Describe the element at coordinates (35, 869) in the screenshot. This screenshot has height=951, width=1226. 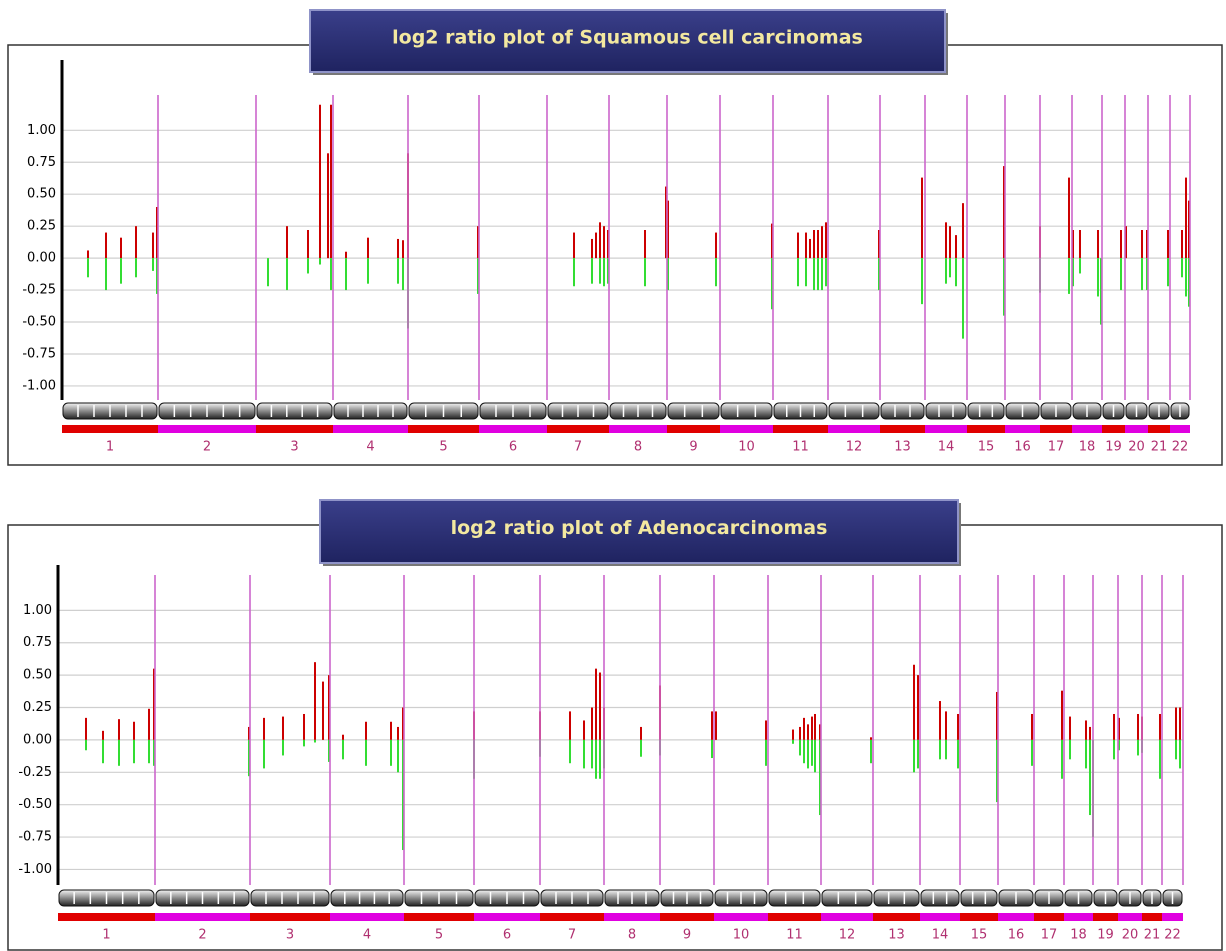
I see `y-tick-label: -1.00` at that location.